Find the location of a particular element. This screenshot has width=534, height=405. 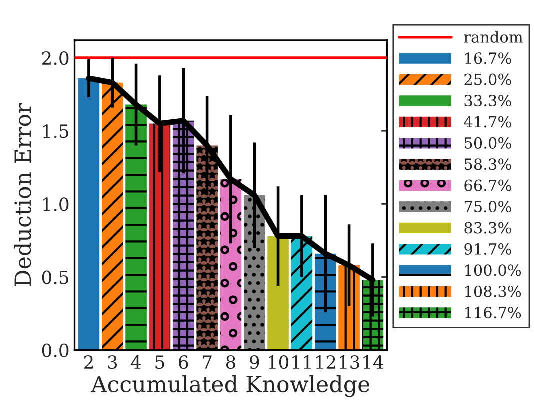

x-tick-label: 7 is located at coordinates (207, 362).